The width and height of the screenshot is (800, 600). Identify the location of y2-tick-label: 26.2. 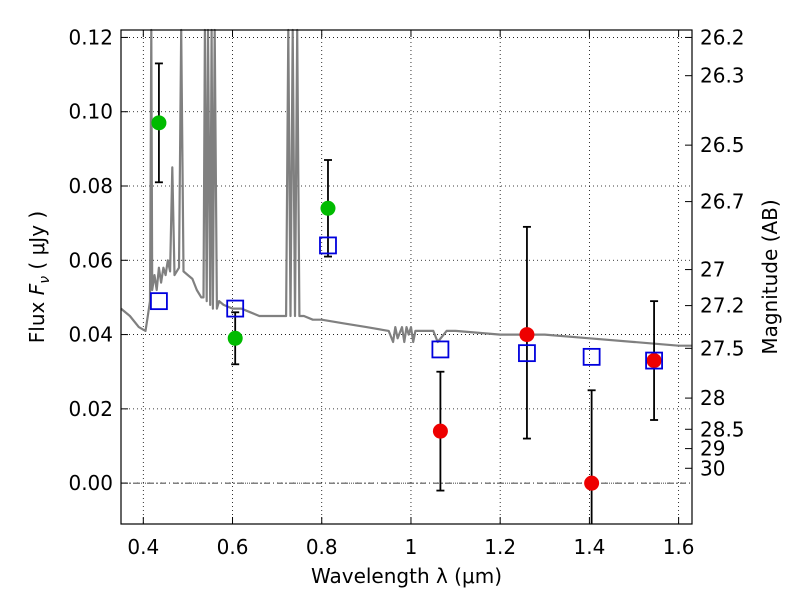
(722, 37).